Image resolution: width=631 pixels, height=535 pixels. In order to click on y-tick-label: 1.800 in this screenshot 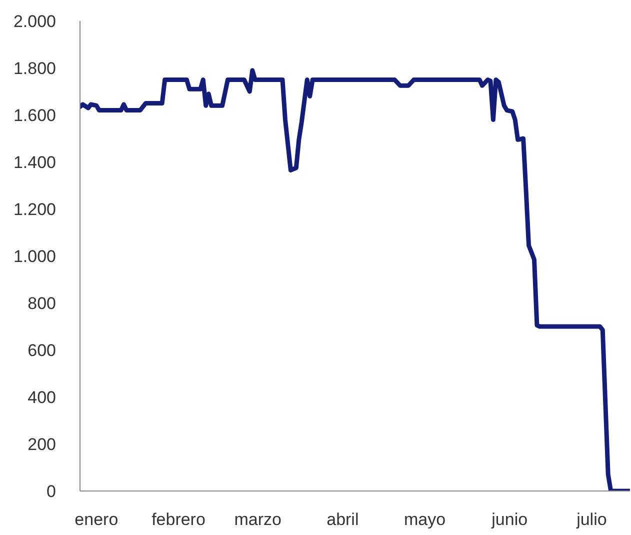, I will do `click(34, 68)`.